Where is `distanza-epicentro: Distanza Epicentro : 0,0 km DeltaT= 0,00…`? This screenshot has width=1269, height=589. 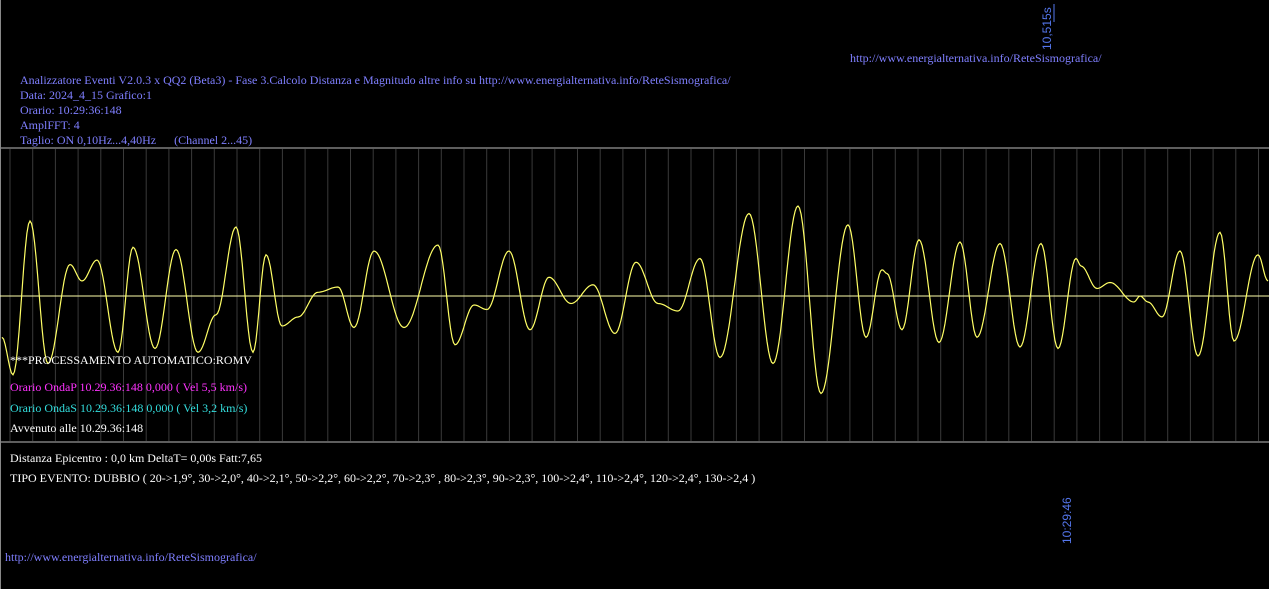
distanza-epicentro: Distanza Epicentro : 0,0 km DeltaT= 0,00… is located at coordinates (136, 458).